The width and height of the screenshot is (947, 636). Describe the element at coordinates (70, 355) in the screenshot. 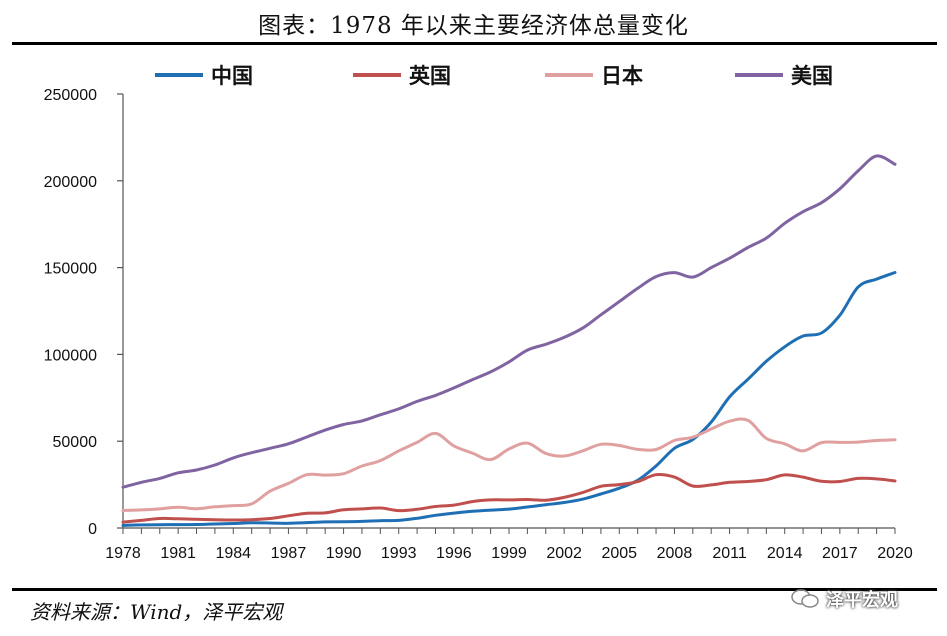

I see `y-tick-label: 100000` at that location.